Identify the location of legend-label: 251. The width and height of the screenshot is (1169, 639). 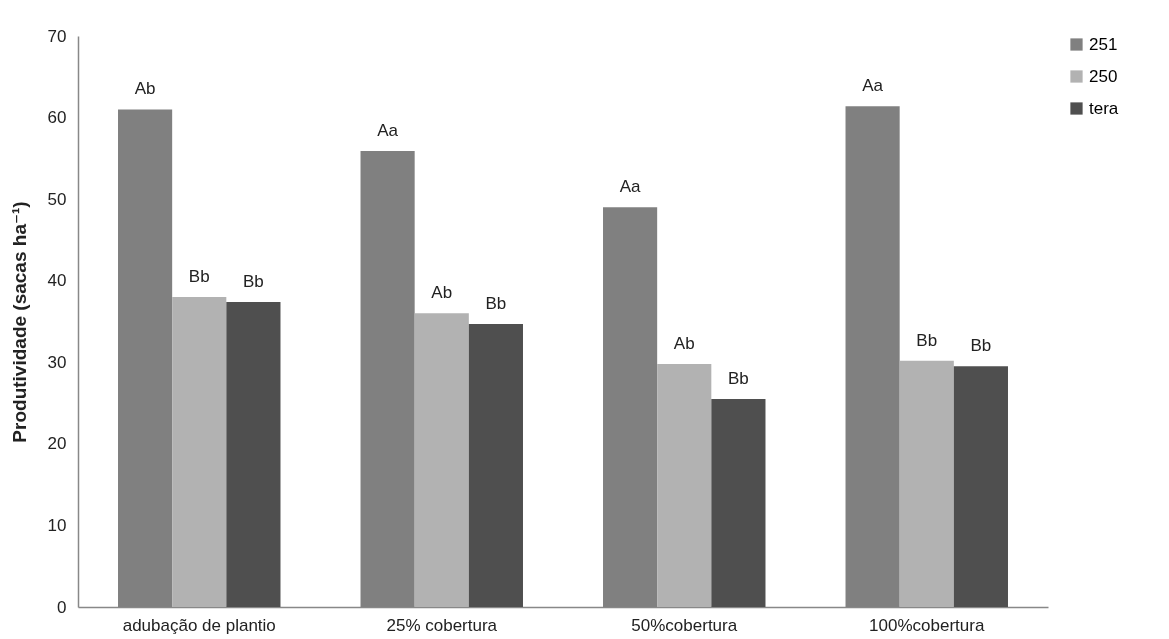
(1103, 44).